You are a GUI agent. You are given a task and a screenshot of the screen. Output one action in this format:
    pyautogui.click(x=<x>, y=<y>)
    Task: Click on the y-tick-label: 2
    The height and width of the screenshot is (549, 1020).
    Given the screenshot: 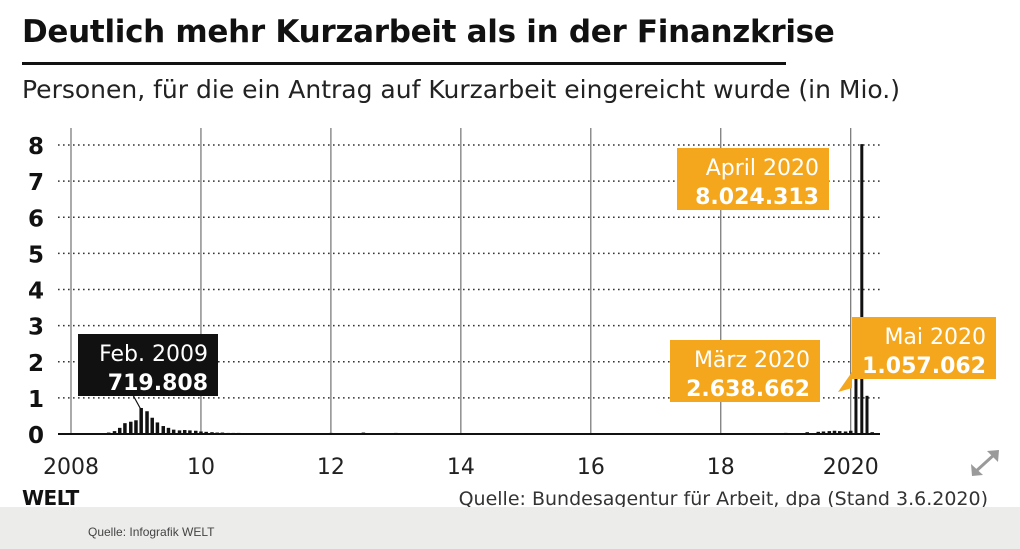 What is the action you would take?
    pyautogui.click(x=36, y=364)
    